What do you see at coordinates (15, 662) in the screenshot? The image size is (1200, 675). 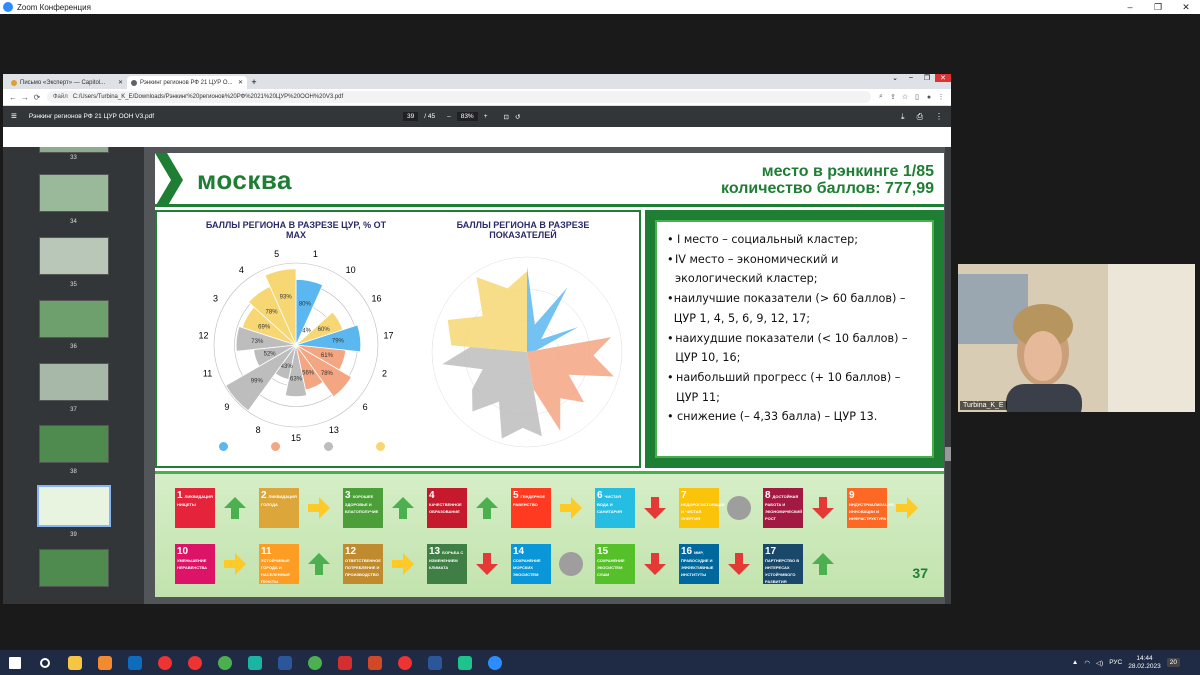 I see `start-button` at bounding box center [15, 662].